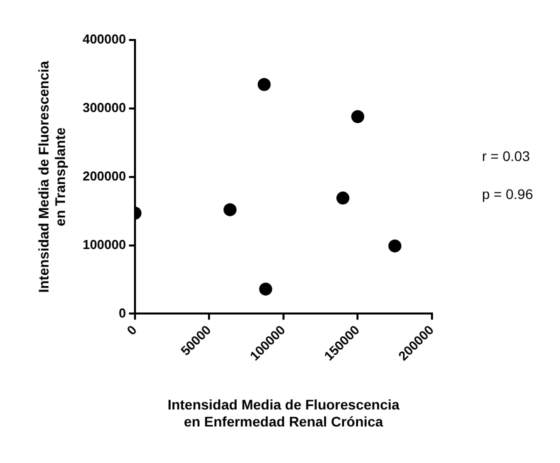 This screenshot has width=560, height=463. I want to click on text: p = 0.96, so click(508, 194).